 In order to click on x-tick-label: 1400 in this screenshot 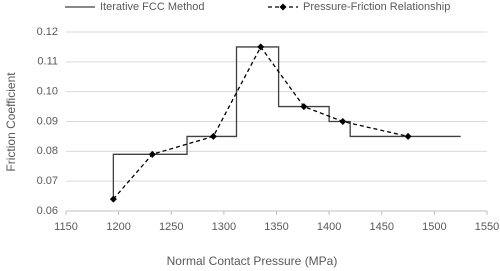, I will do `click(329, 227)`.